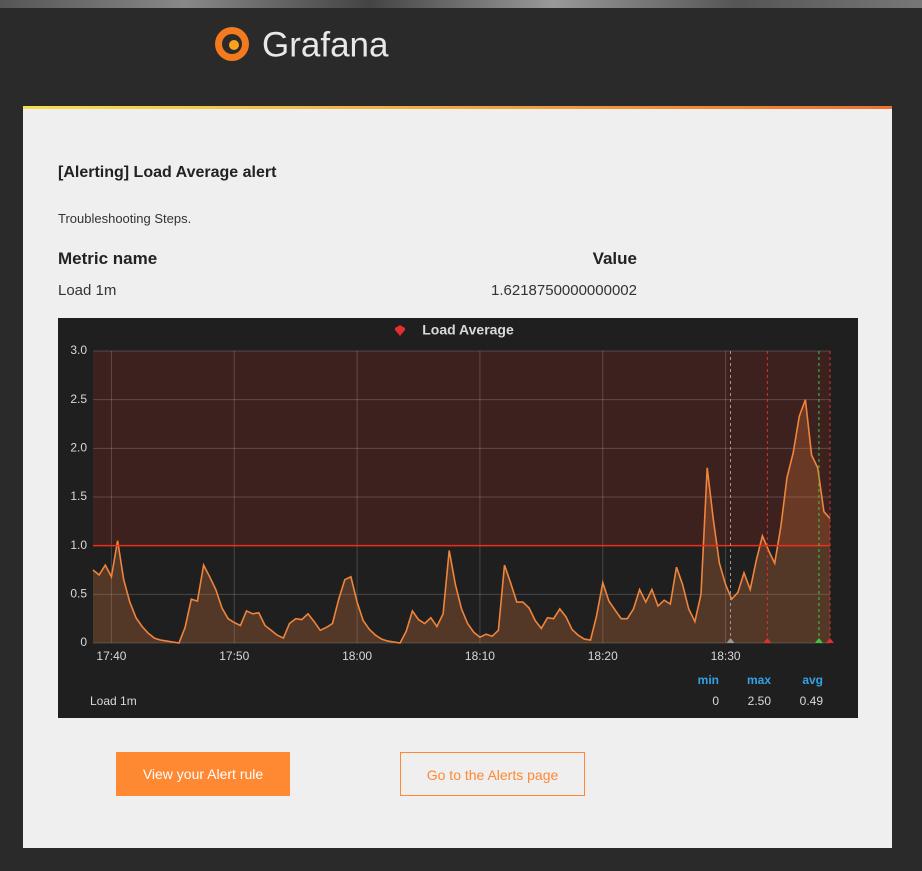 The height and width of the screenshot is (871, 922). I want to click on x-tick-label: 17:40, so click(111, 656).